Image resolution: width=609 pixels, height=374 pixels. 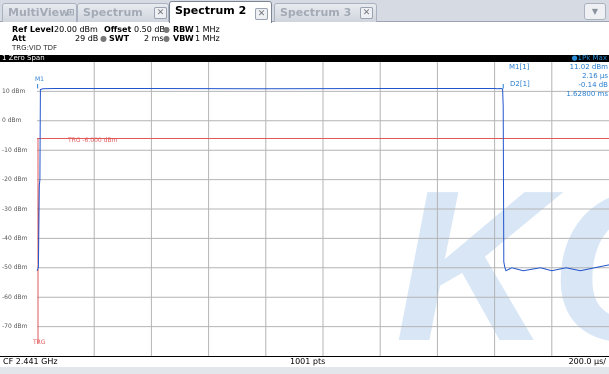 What do you see at coordinates (520, 84) in the screenshot?
I see `marker-d2-flag: D2[1]` at bounding box center [520, 84].